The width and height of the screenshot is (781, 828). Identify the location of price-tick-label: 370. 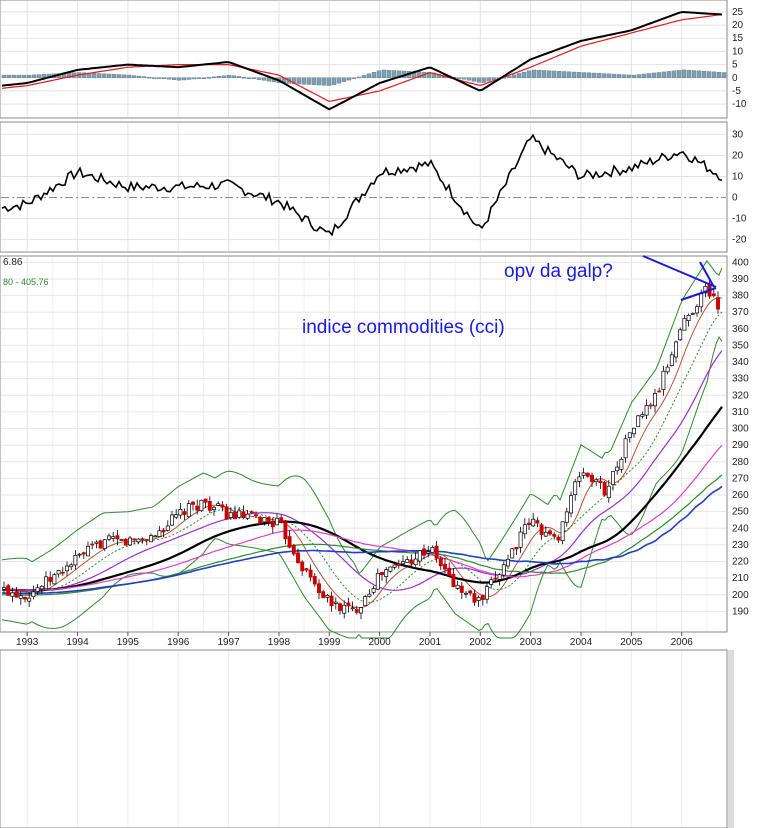
(740, 312).